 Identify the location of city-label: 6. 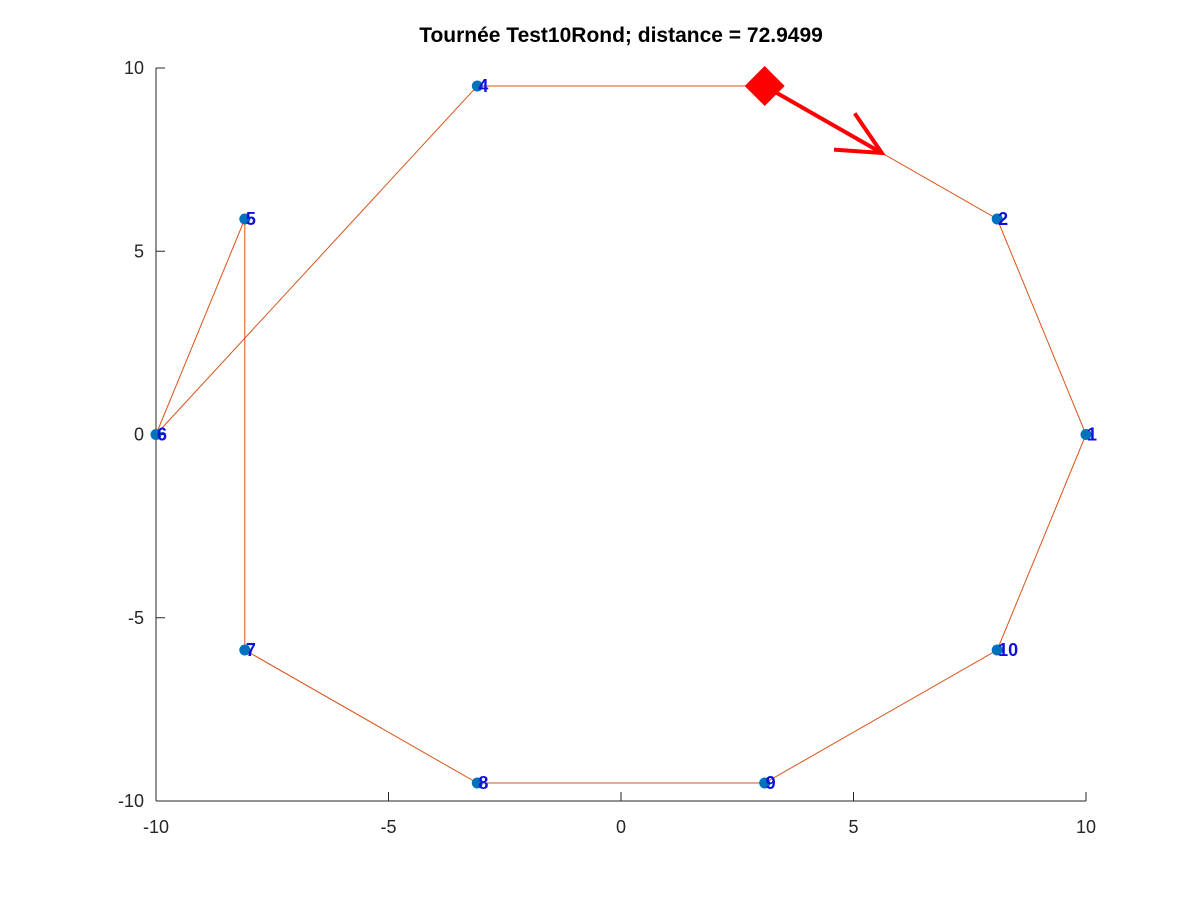
(162, 435).